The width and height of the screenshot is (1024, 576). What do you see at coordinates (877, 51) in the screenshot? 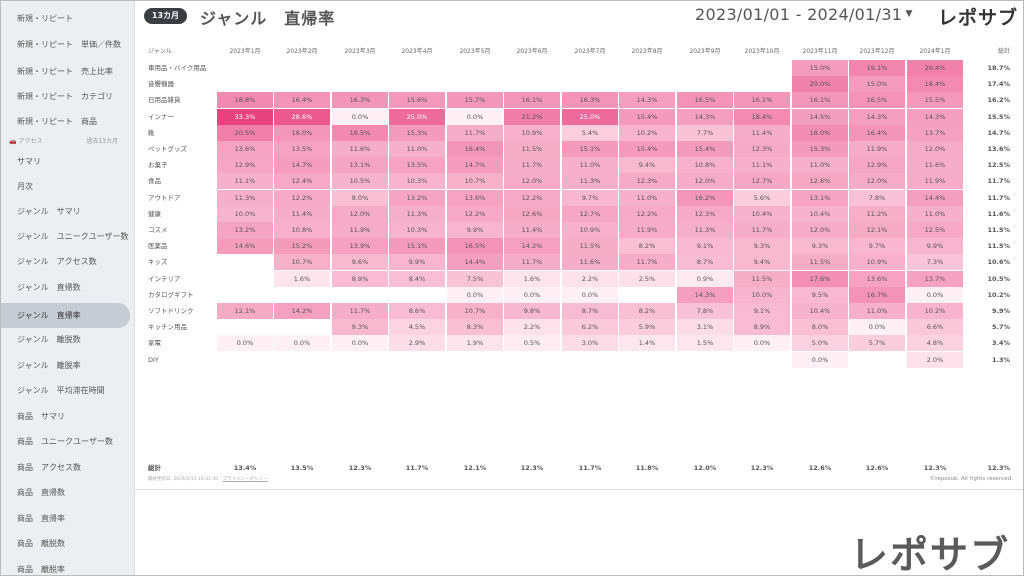
I see `column-header: 2023年12月` at bounding box center [877, 51].